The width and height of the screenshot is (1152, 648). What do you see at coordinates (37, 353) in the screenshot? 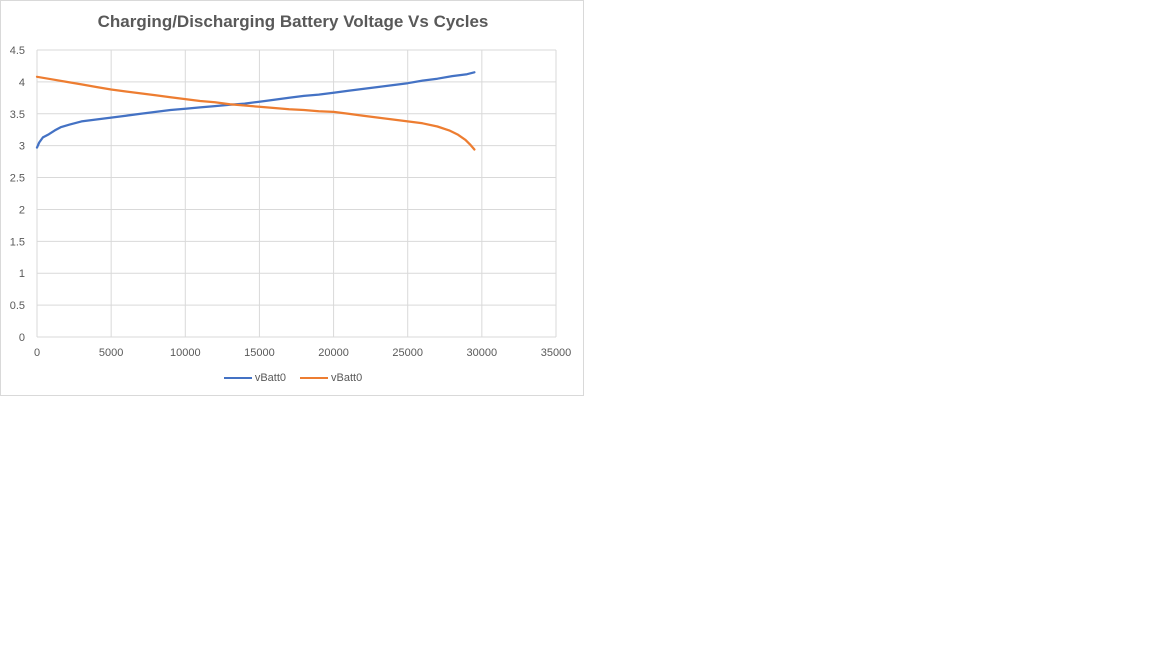
I see `x-tick-label: 0` at bounding box center [37, 353].